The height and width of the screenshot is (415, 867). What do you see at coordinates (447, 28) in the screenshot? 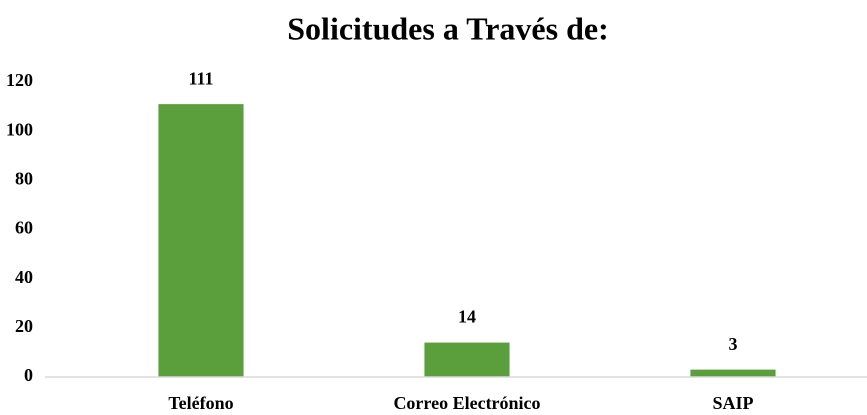
I see `chart-title: Solicitudes a Través de:` at bounding box center [447, 28].